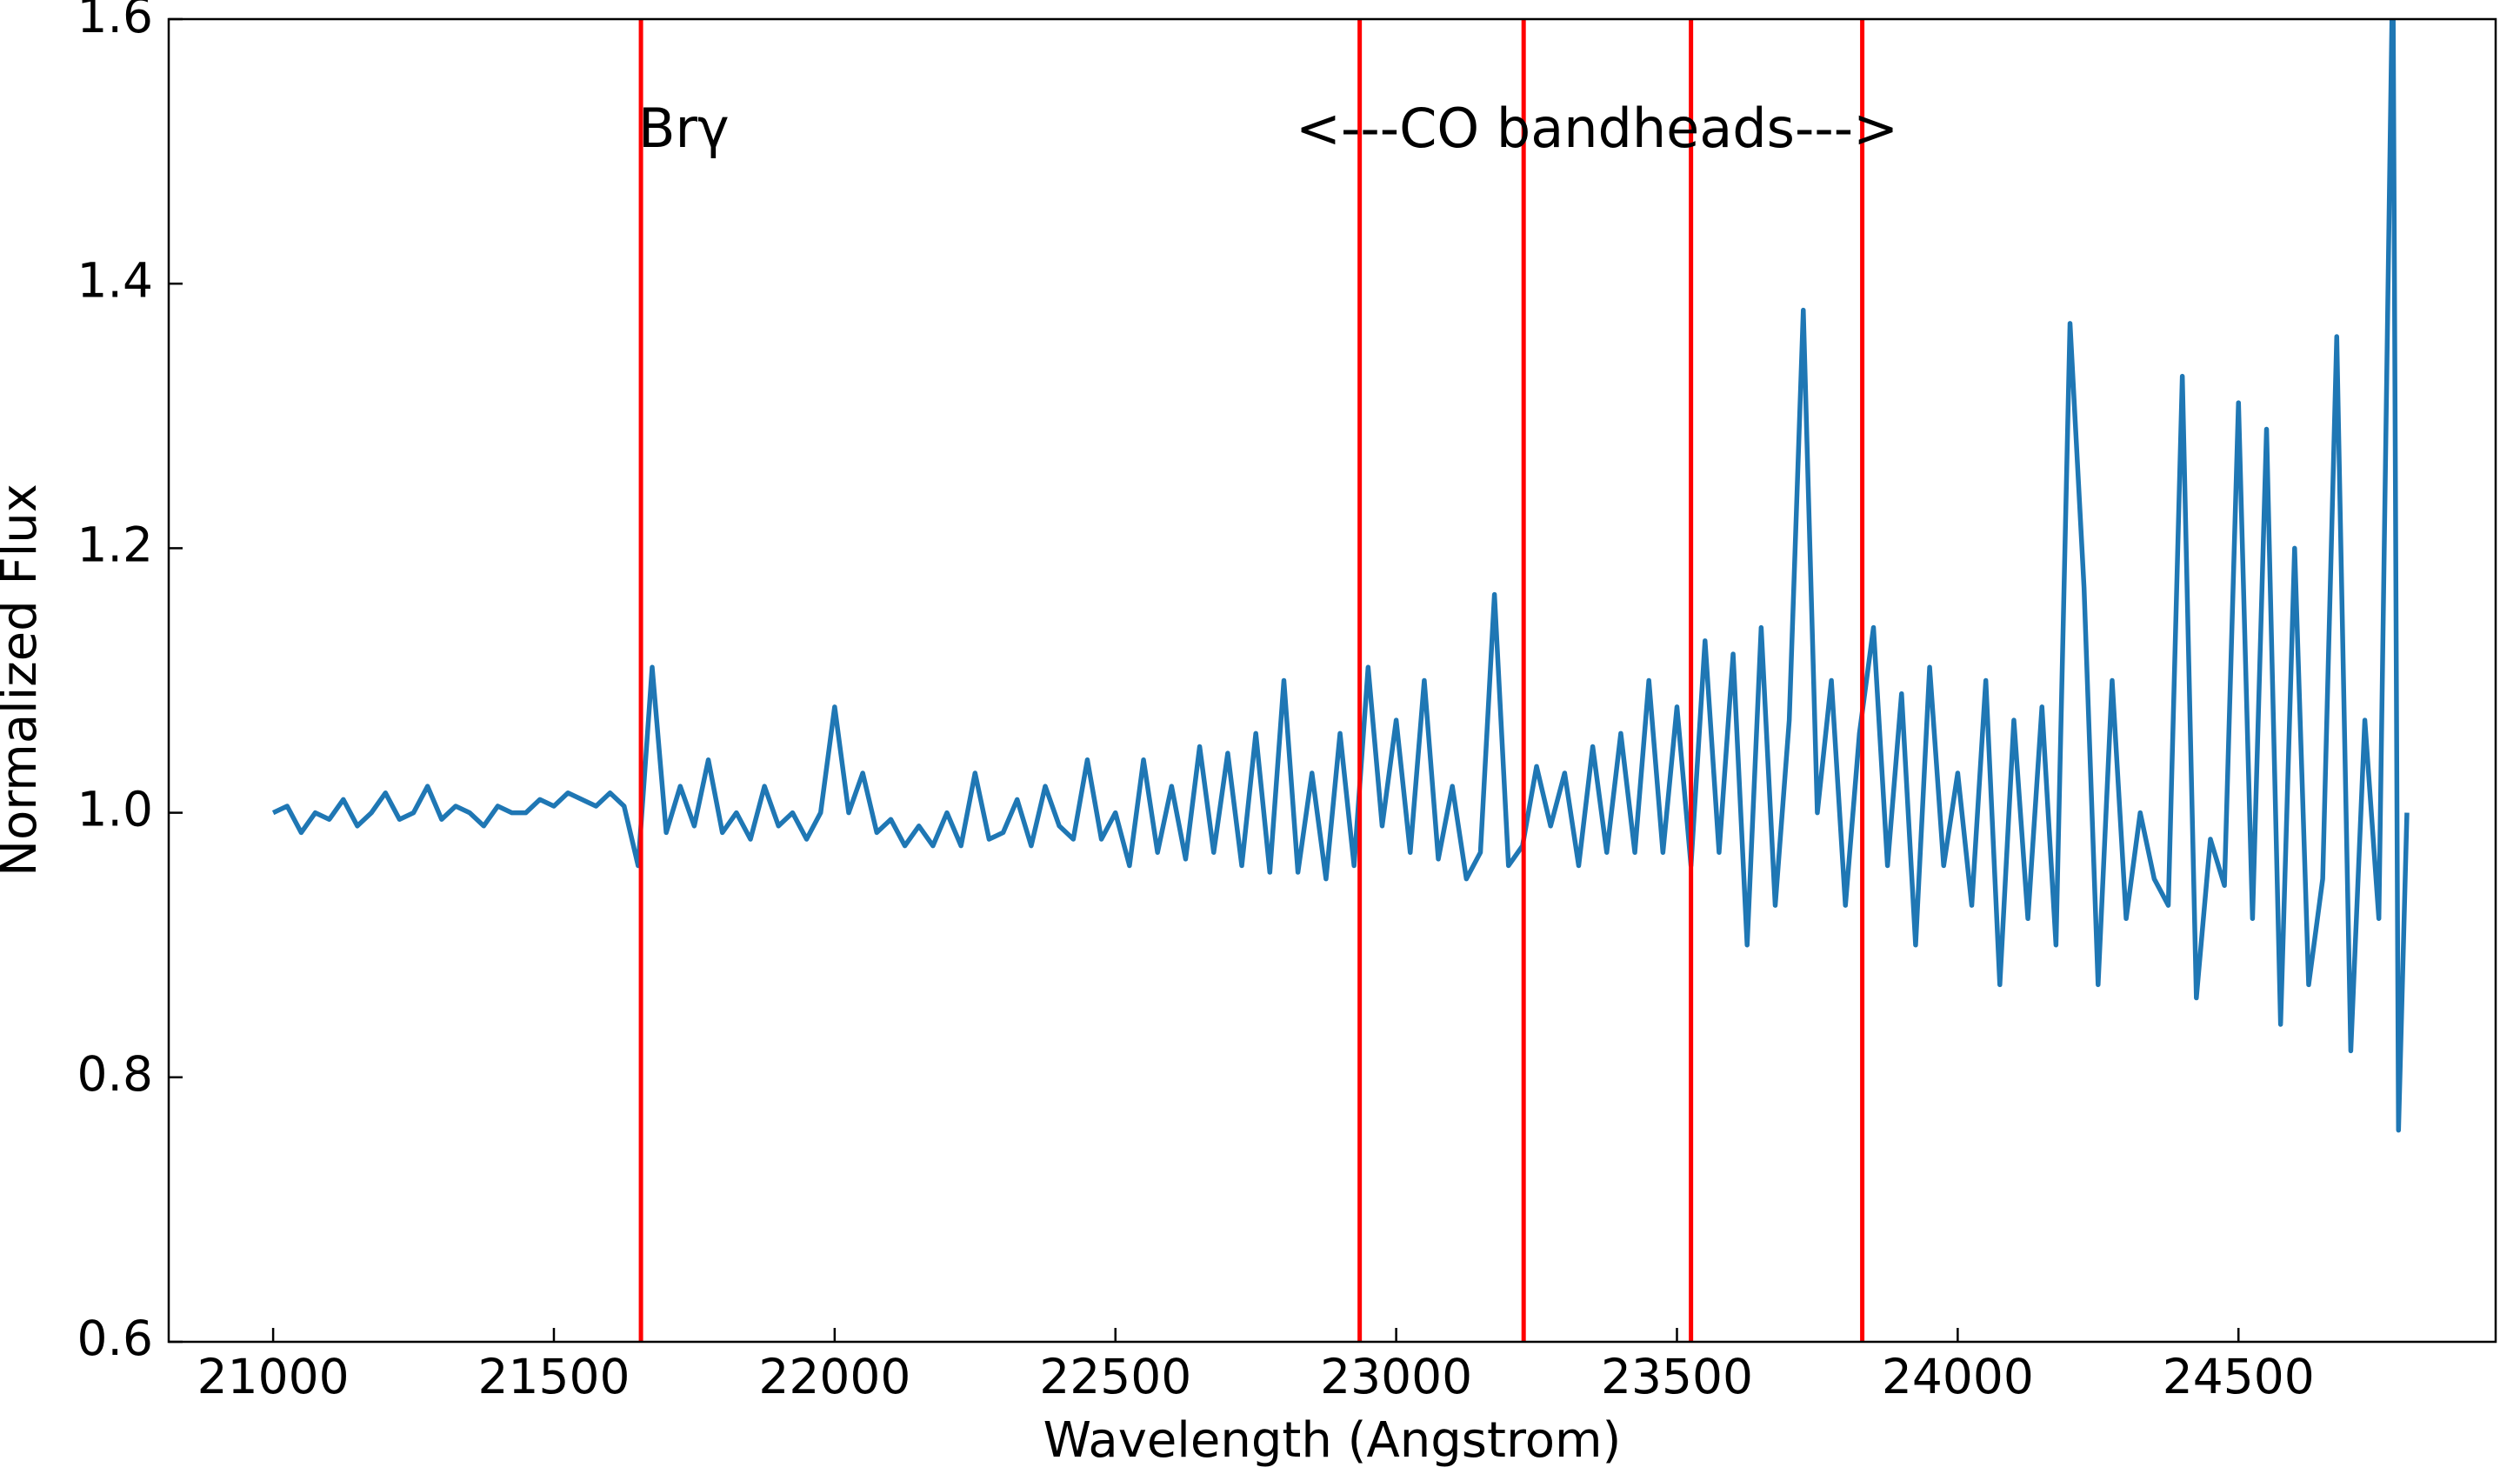 This screenshot has height=1474, width=2520. I want to click on x-axis-label: Wavelength (Angstrom), so click(1332, 1440).